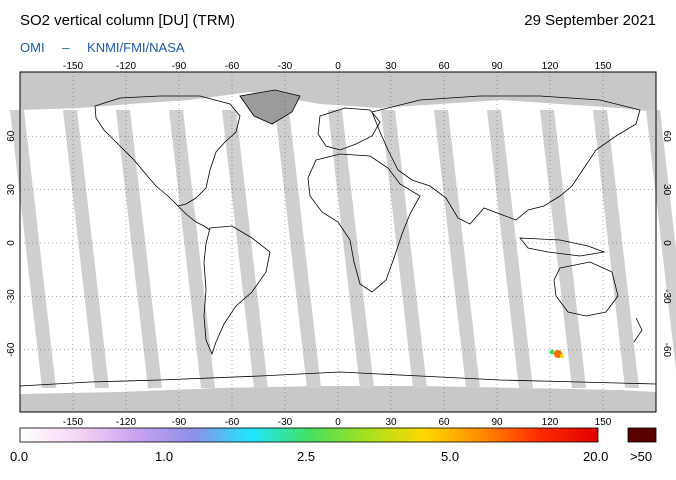  I want to click on central-america, so click(194, 218).